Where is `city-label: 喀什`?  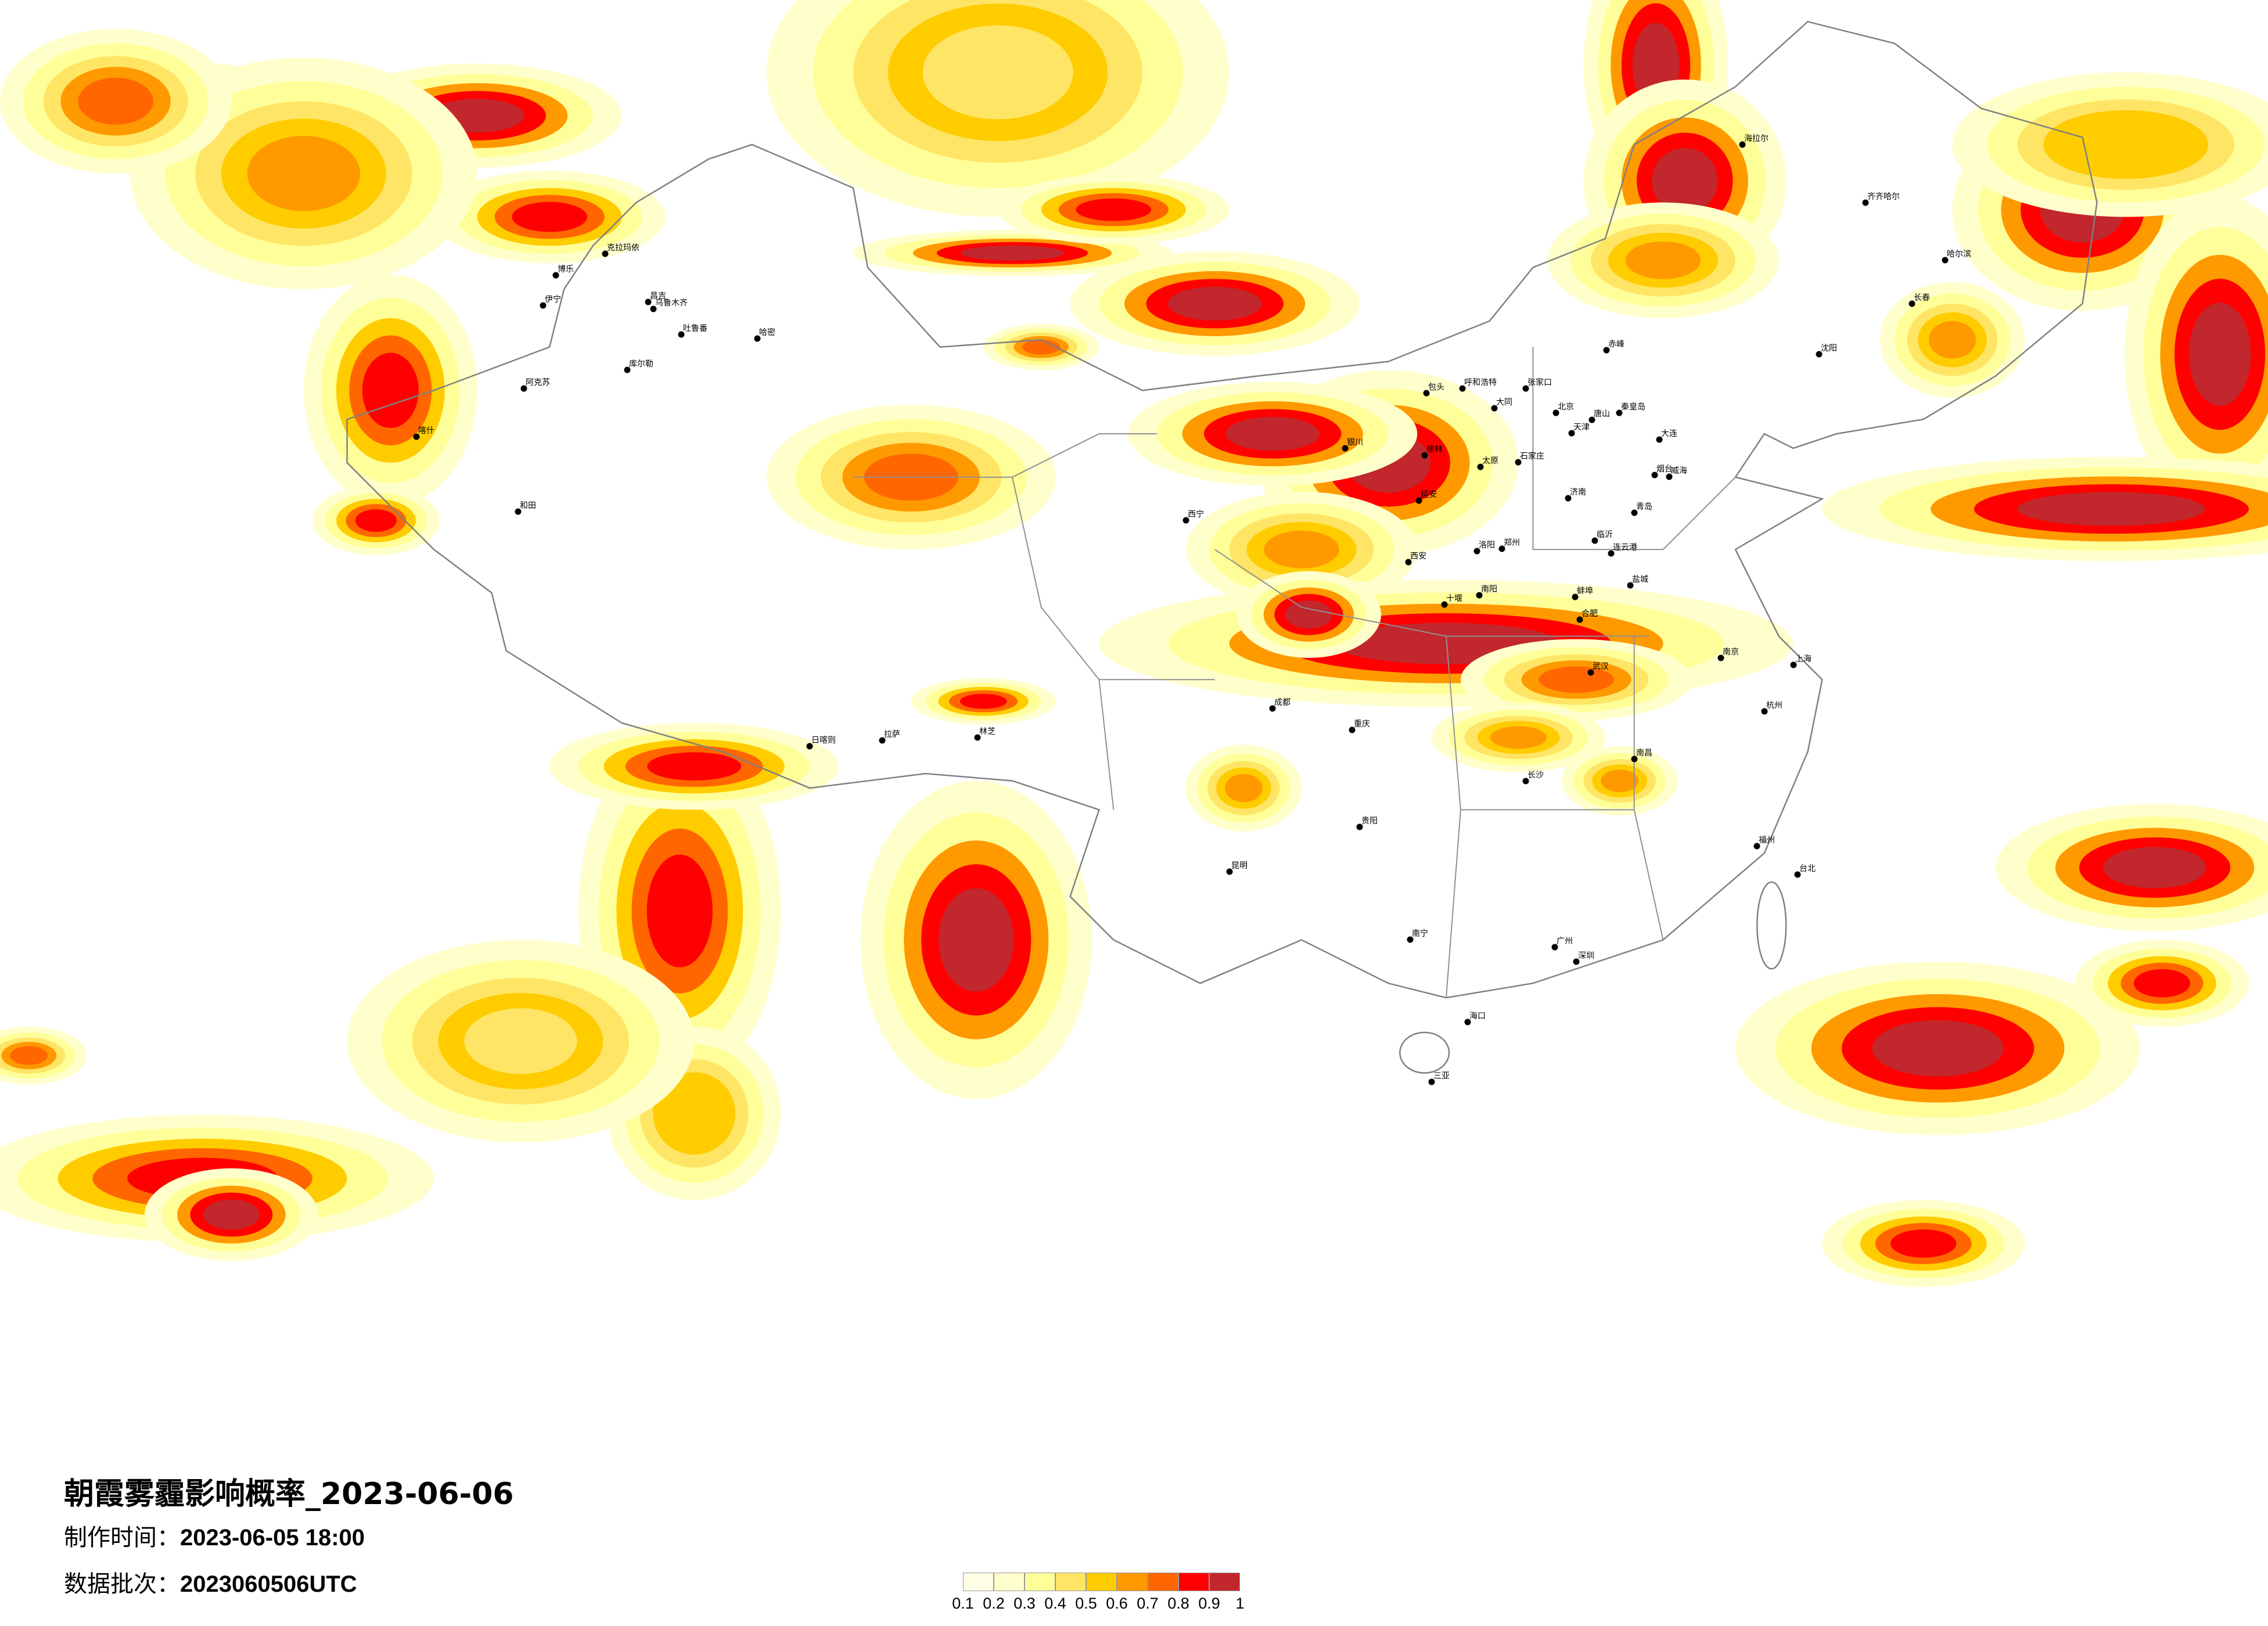 city-label: 喀什 is located at coordinates (426, 431).